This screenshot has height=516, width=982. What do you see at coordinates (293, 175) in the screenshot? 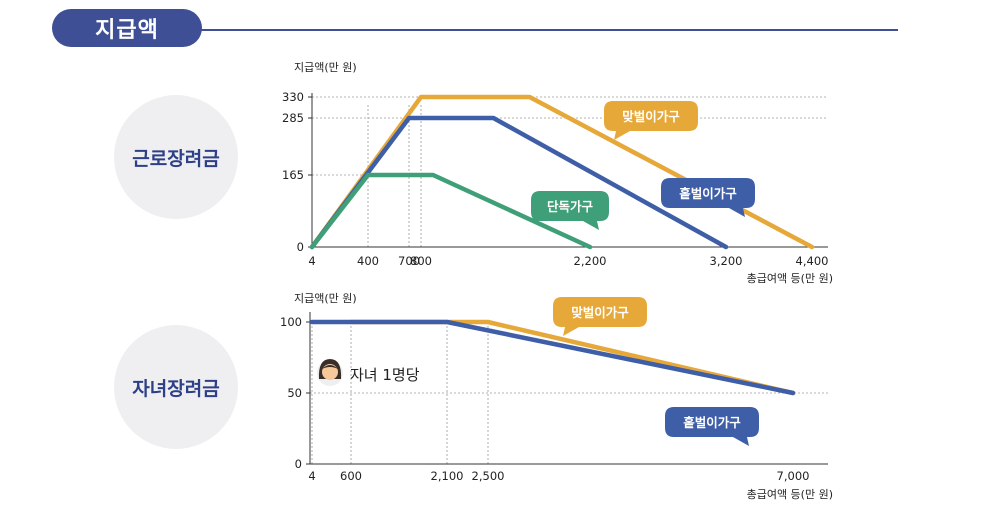
I see `chart1-y-tick-label: 165` at bounding box center [293, 175].